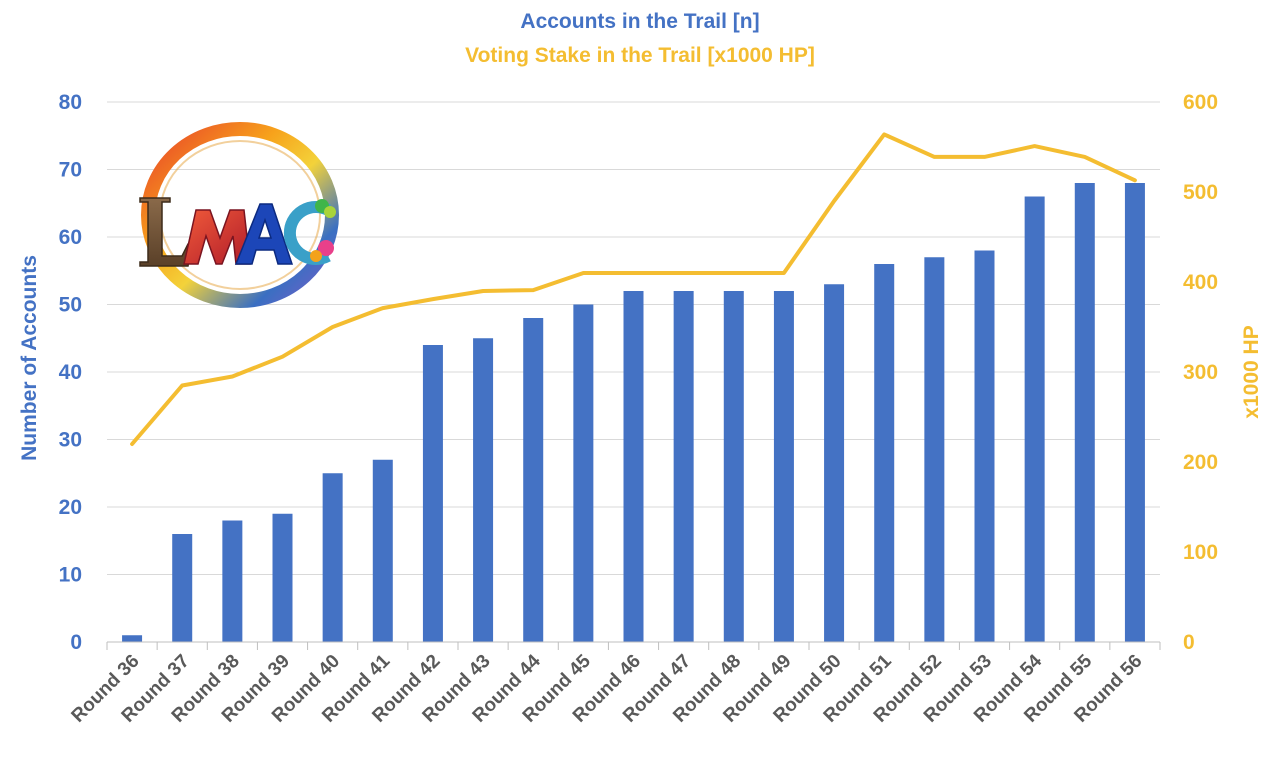 The height and width of the screenshot is (759, 1280). I want to click on chart-title: Accounts in the Trail [n], so click(640, 21).